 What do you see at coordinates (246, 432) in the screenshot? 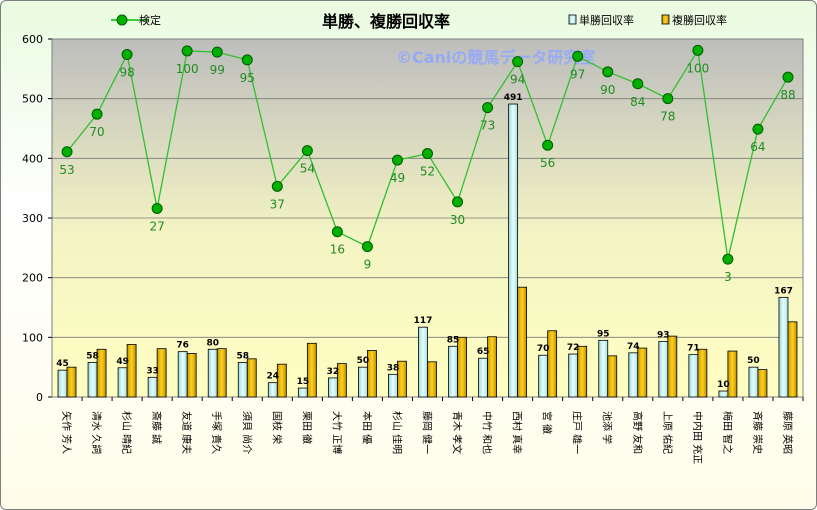
I see `category-label: 須貝 尚介` at bounding box center [246, 432].